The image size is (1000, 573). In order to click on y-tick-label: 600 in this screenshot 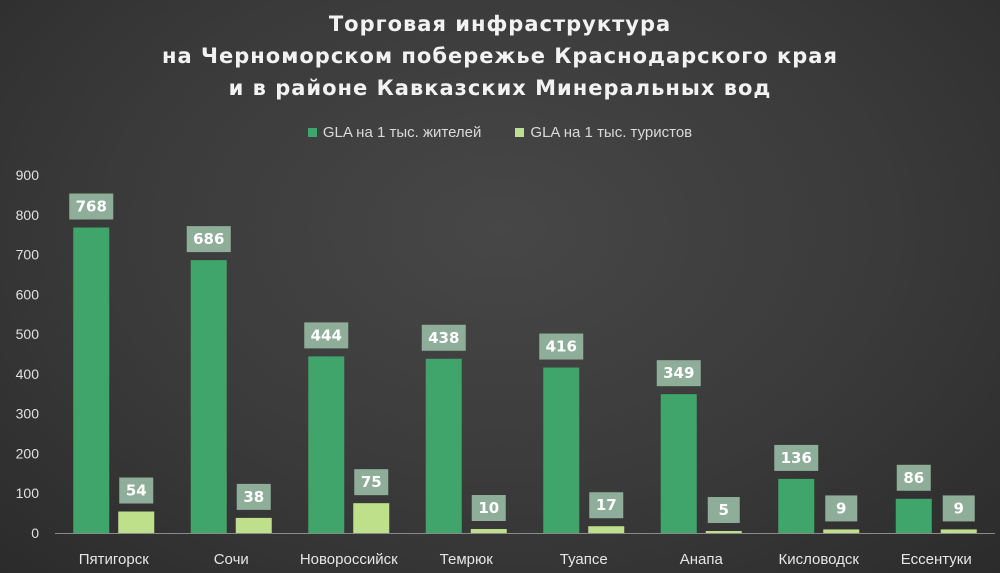, I will do `click(28, 294)`.